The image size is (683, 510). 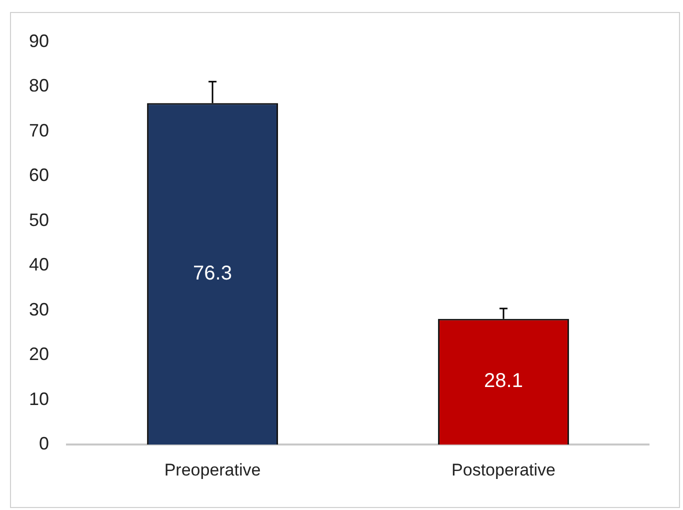 What do you see at coordinates (39, 86) in the screenshot?
I see `y-tick-label: 80` at bounding box center [39, 86].